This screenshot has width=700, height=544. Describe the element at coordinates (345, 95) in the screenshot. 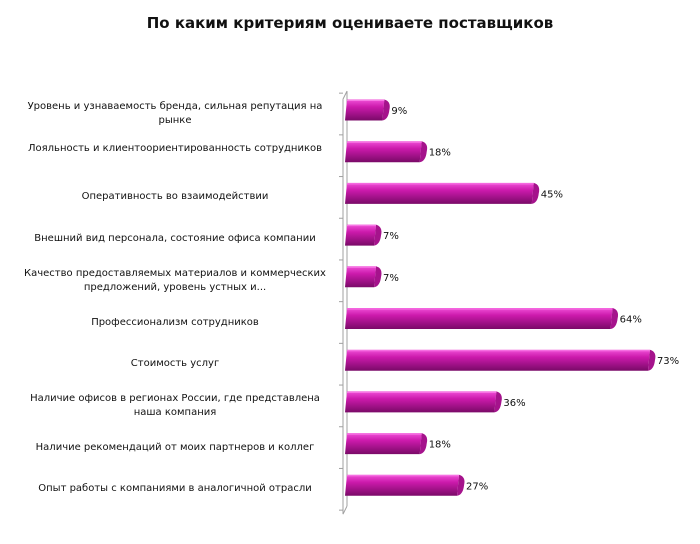

I see `axis-top-edge` at that location.